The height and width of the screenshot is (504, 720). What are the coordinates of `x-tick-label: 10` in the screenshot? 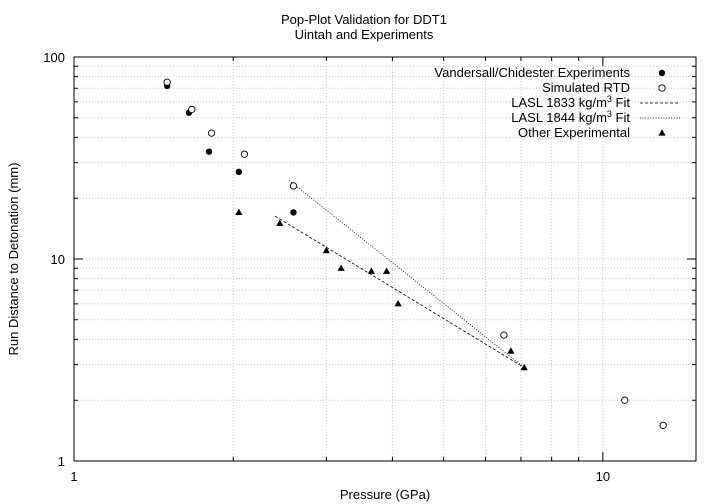 It's located at (603, 476).